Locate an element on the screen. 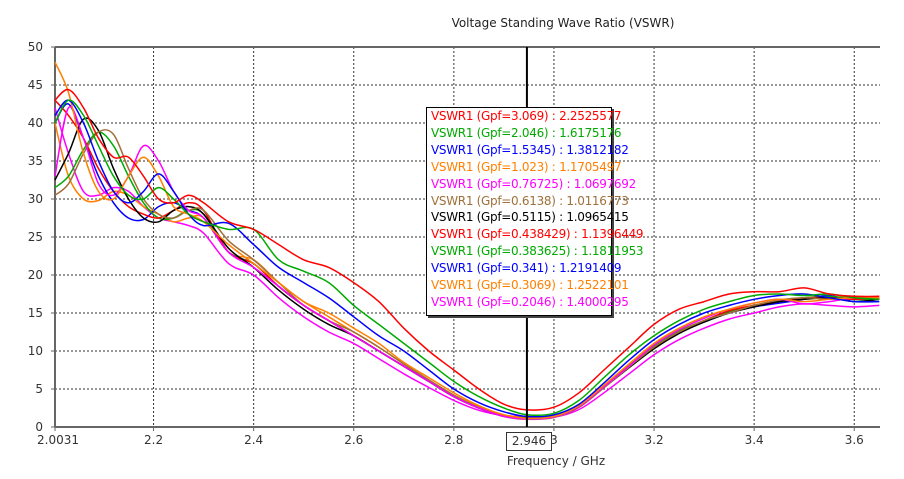  x-axis-ticks: 2.0031 2.2 2.4 2.6 2.8 3 3.2 3.4 3.6 is located at coordinates (450, 437).